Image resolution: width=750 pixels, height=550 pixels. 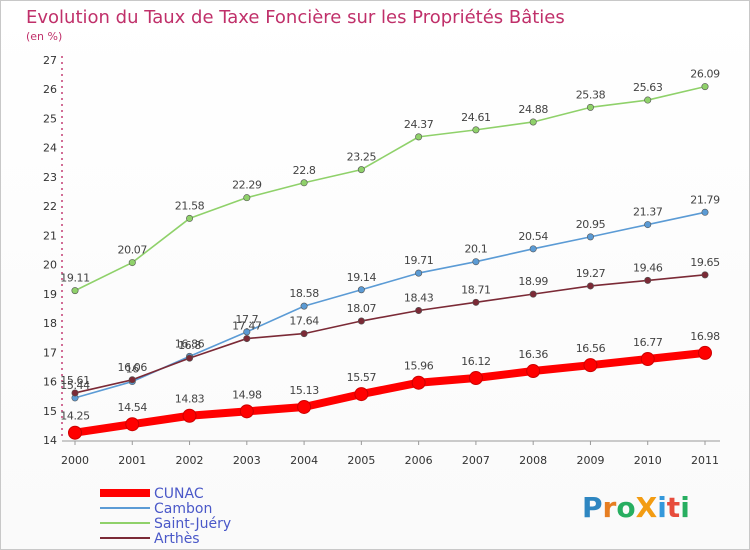 What do you see at coordinates (591, 348) in the screenshot?
I see `data-label: 16.56` at bounding box center [591, 348].